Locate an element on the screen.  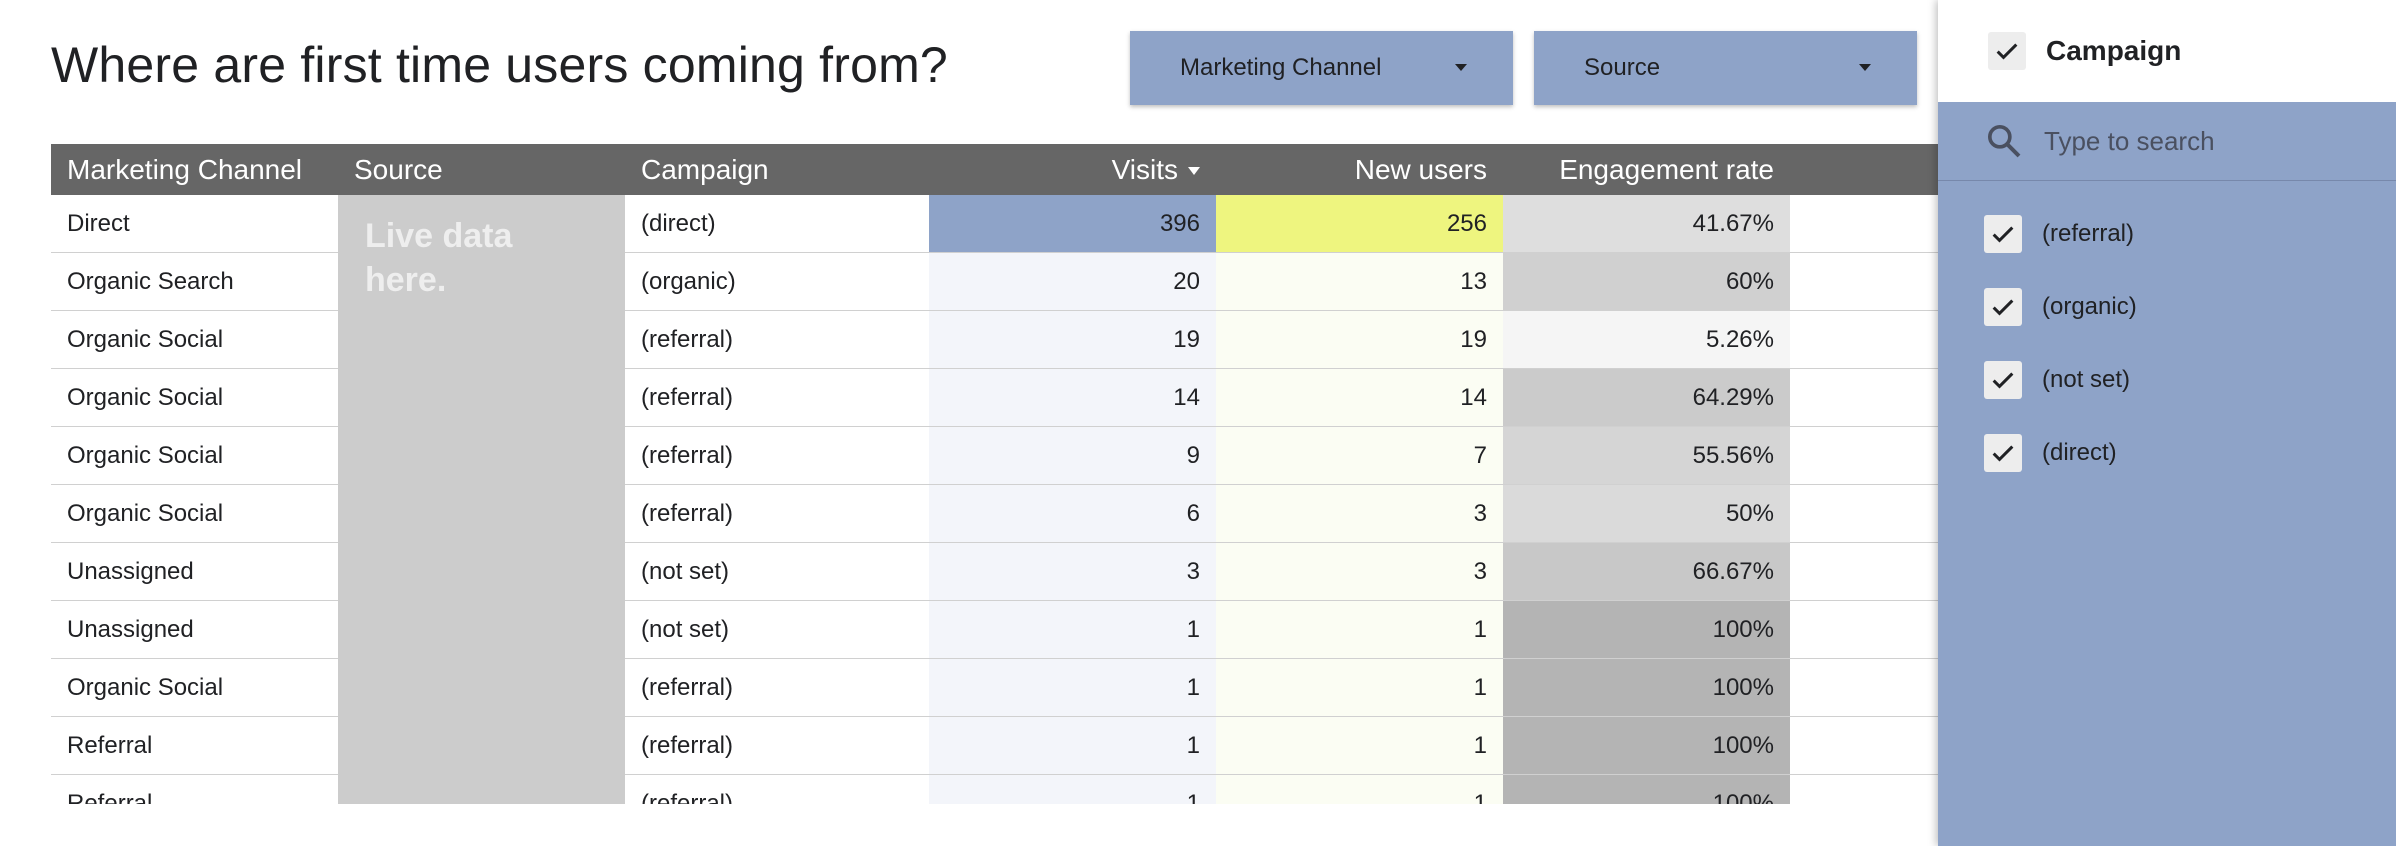
option-list: (referral) (organic) (not set) (direct) is located at coordinates (2167, 343).